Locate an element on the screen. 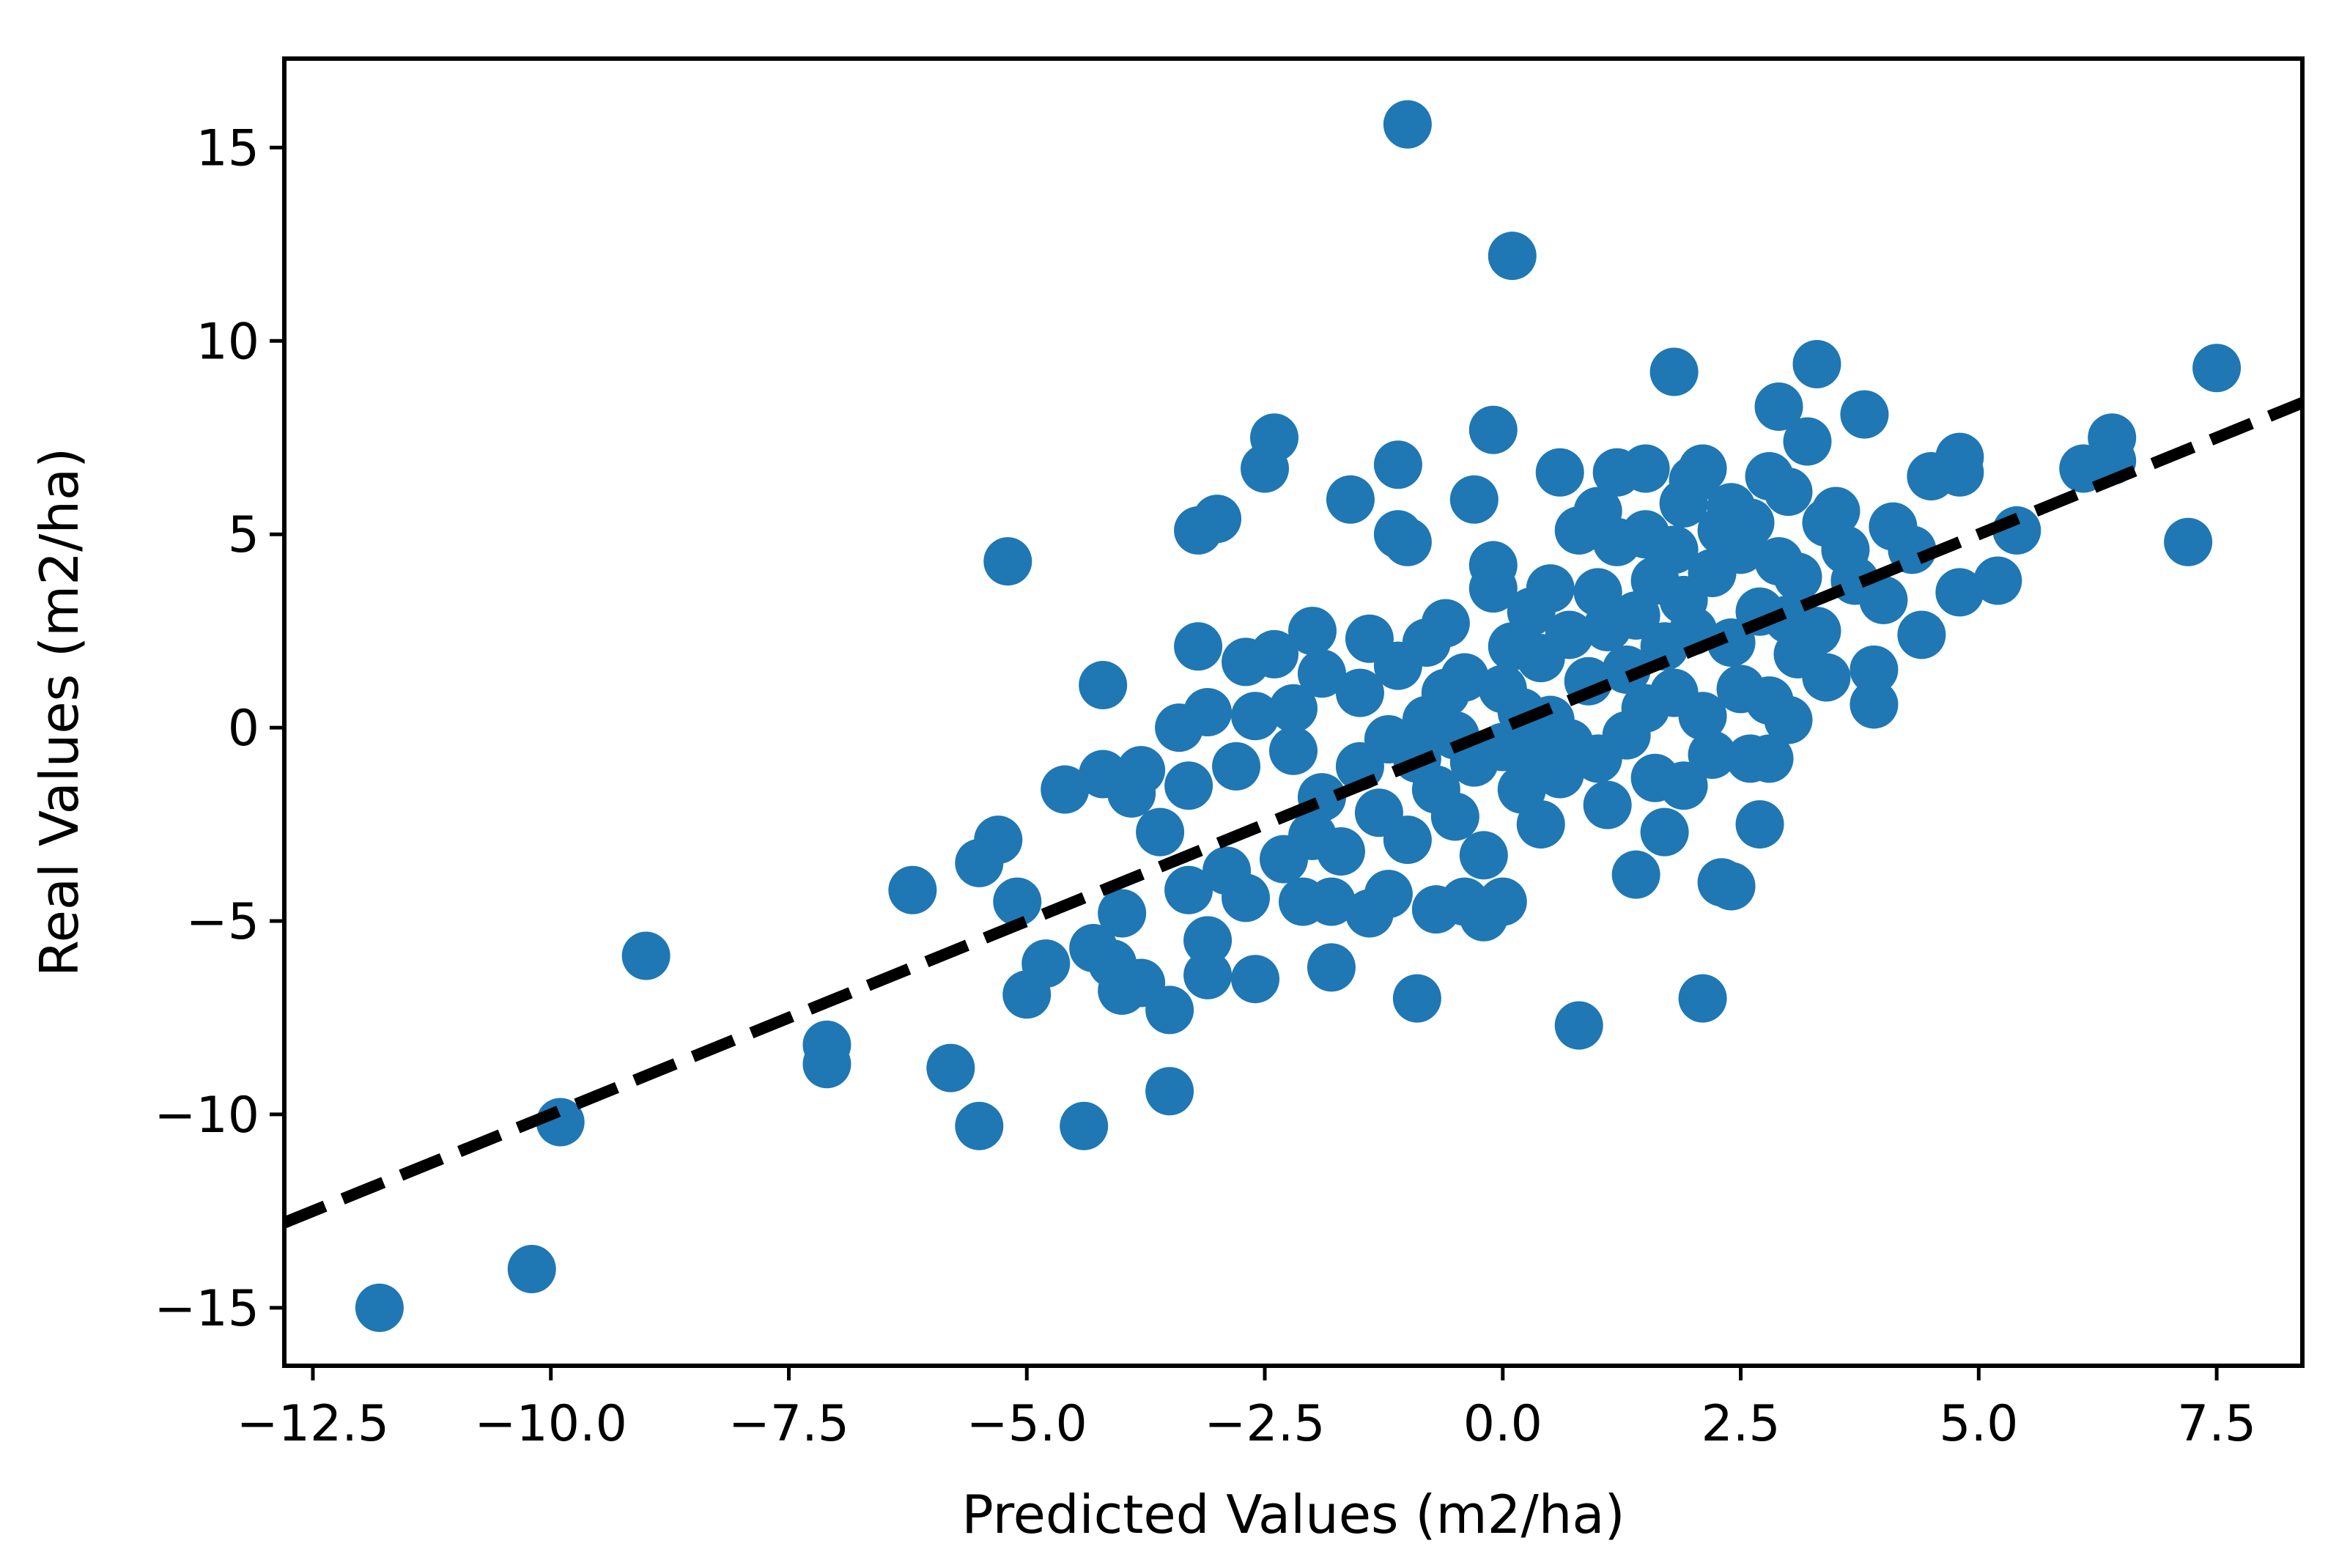 Image resolution: width=2339 pixels, height=1568 pixels. y-tick-label: 5 is located at coordinates (243, 535).